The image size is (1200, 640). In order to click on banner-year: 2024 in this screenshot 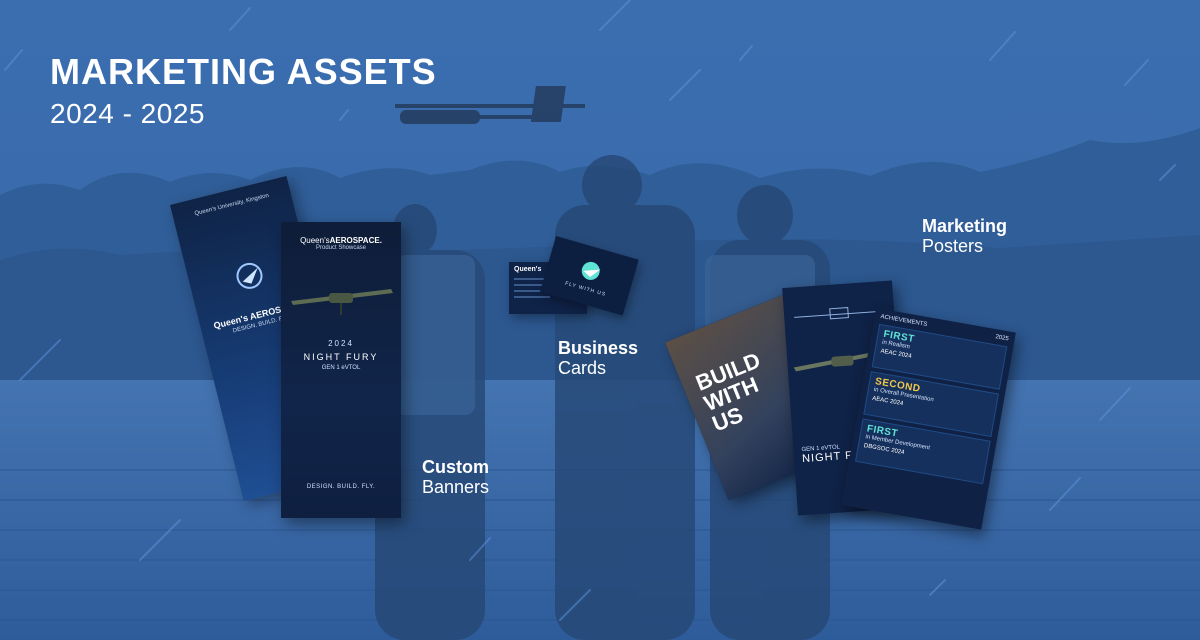, I will do `click(341, 343)`.